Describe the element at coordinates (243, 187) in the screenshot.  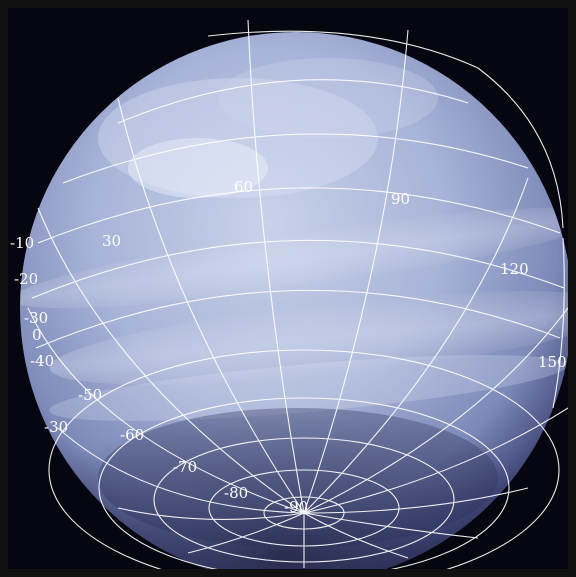
I see `label-lon-60: 60` at that location.